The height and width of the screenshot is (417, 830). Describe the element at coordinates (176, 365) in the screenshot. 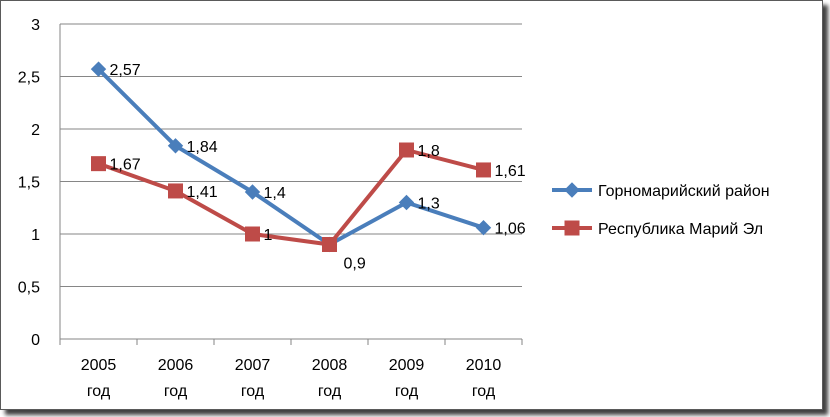

I see `x-tick-label: 2006` at that location.